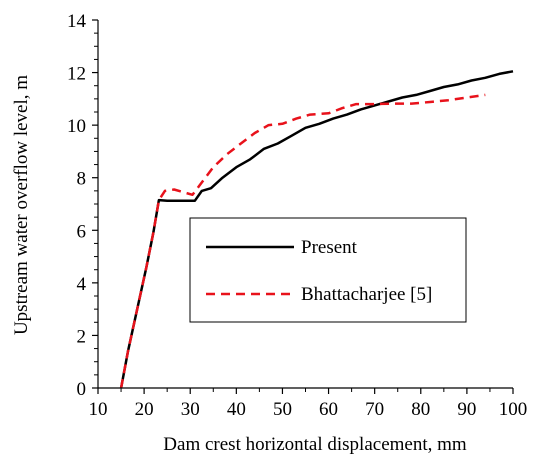 This screenshot has height=462, width=539. What do you see at coordinates (513, 409) in the screenshot?
I see `x-tick-label: 100` at bounding box center [513, 409].